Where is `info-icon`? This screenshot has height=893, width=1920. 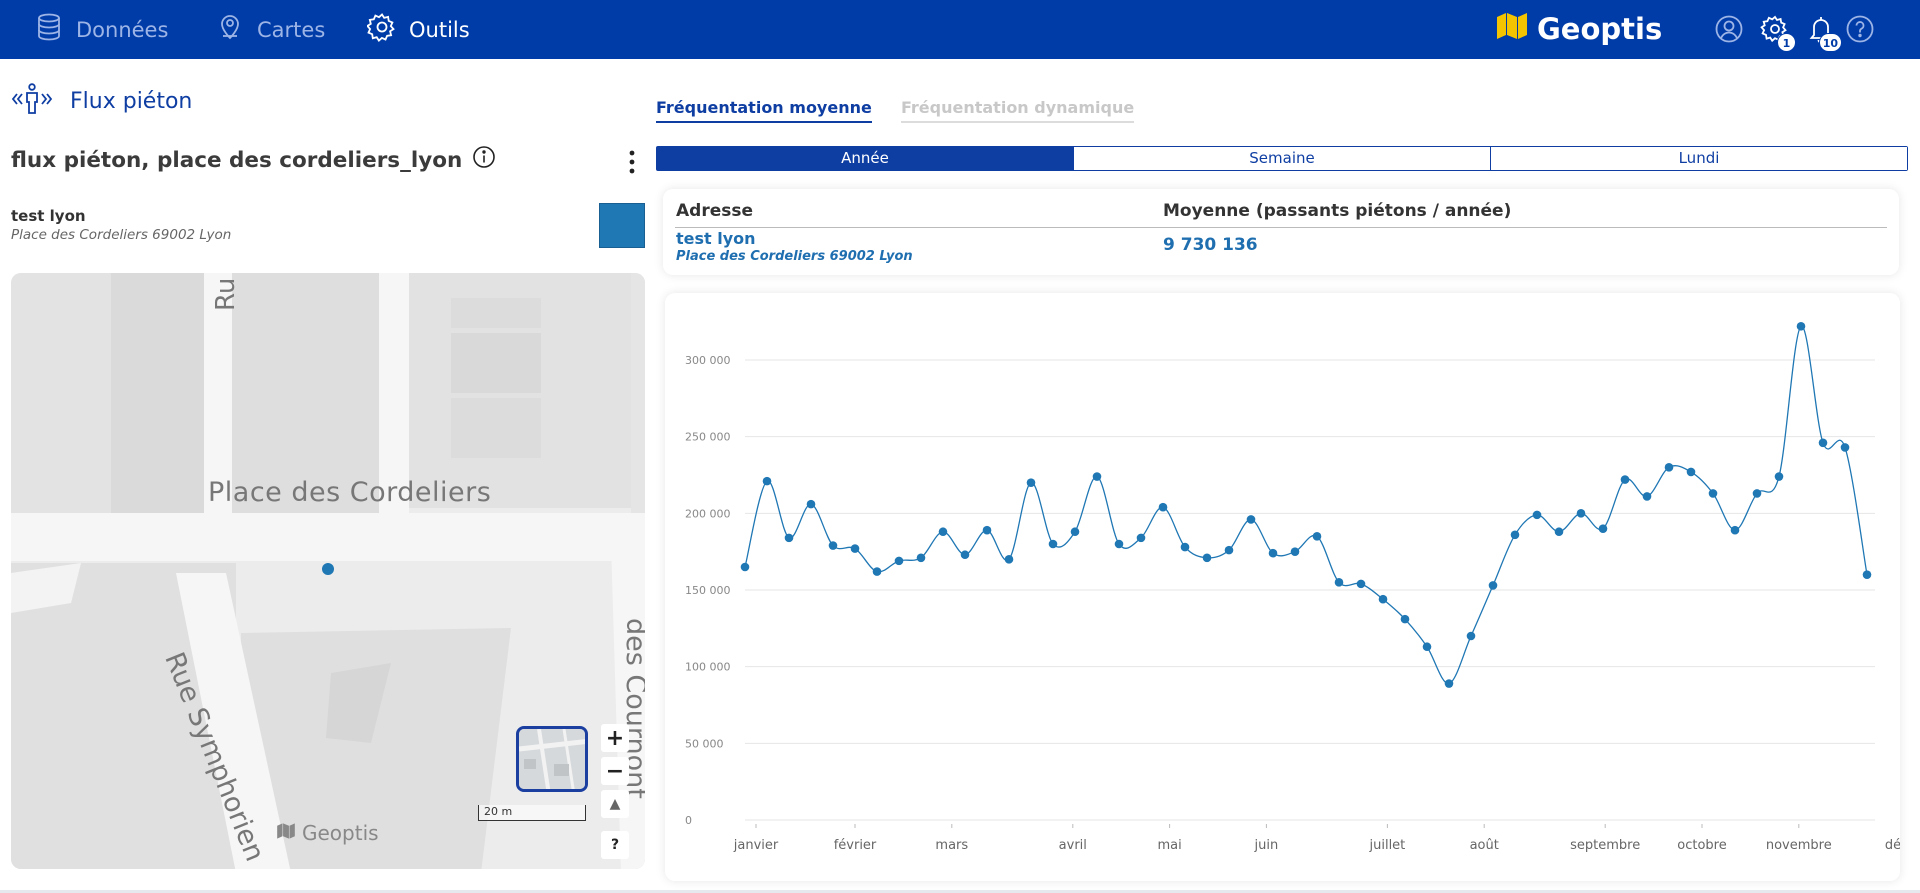
info-icon is located at coordinates (484, 160).